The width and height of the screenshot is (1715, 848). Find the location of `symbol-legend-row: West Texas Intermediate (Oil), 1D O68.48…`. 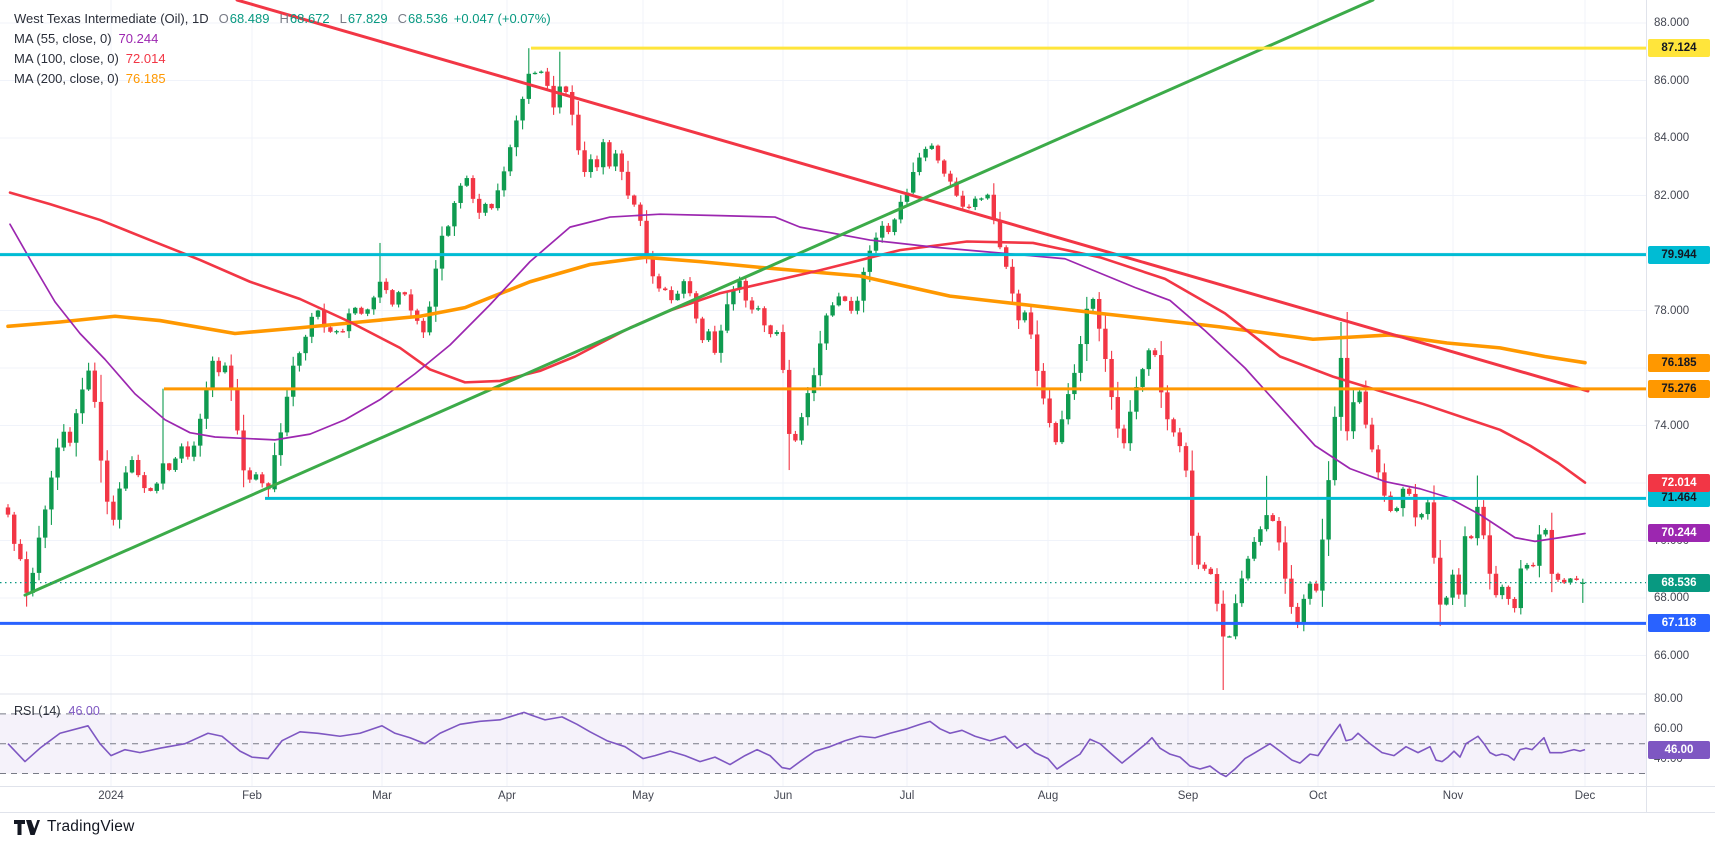

symbol-legend-row: West Texas Intermediate (Oil), 1D O68.48… is located at coordinates (282, 18).